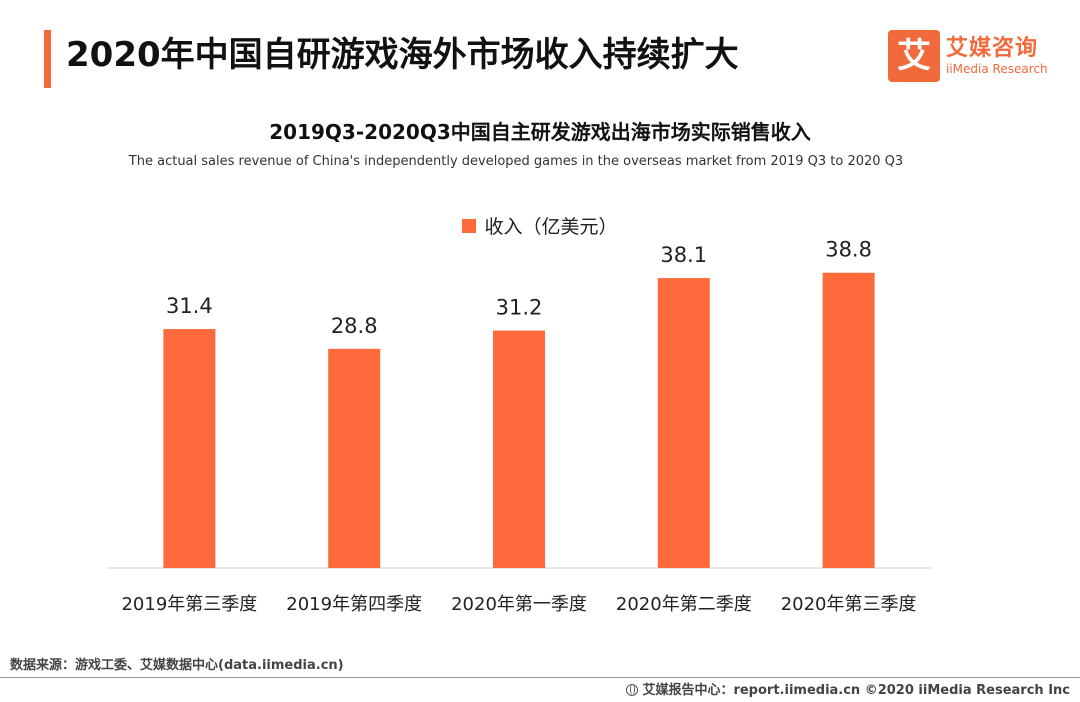 This screenshot has height=702, width=1080. I want to click on page-title: 2020年中国自研游戏海外市场收入持续扩大, so click(402, 55).